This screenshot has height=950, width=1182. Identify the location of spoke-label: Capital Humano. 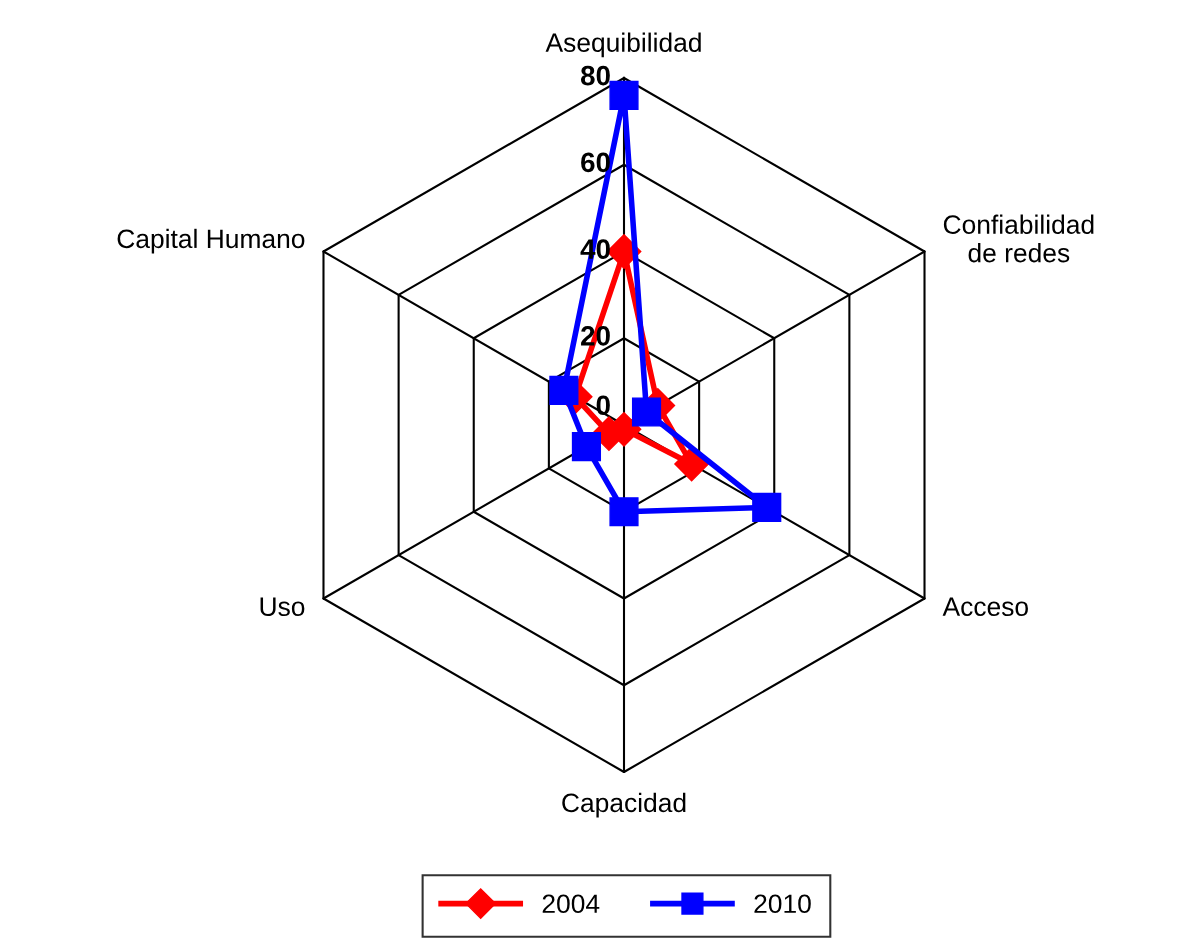
(211, 241).